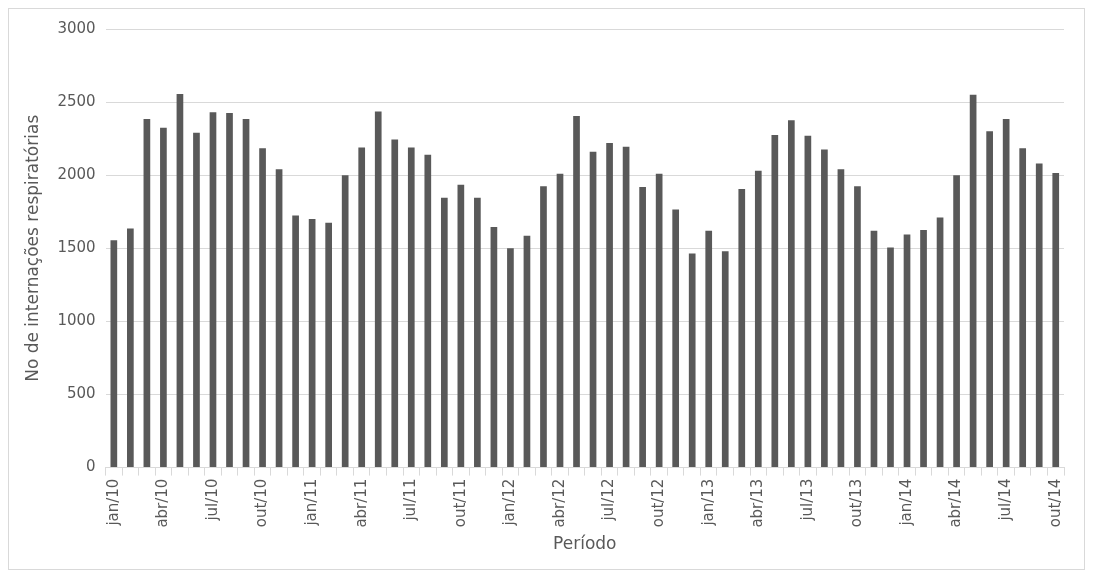  What do you see at coordinates (112, 502) in the screenshot?
I see `x-tick-label: jan/10` at bounding box center [112, 502].